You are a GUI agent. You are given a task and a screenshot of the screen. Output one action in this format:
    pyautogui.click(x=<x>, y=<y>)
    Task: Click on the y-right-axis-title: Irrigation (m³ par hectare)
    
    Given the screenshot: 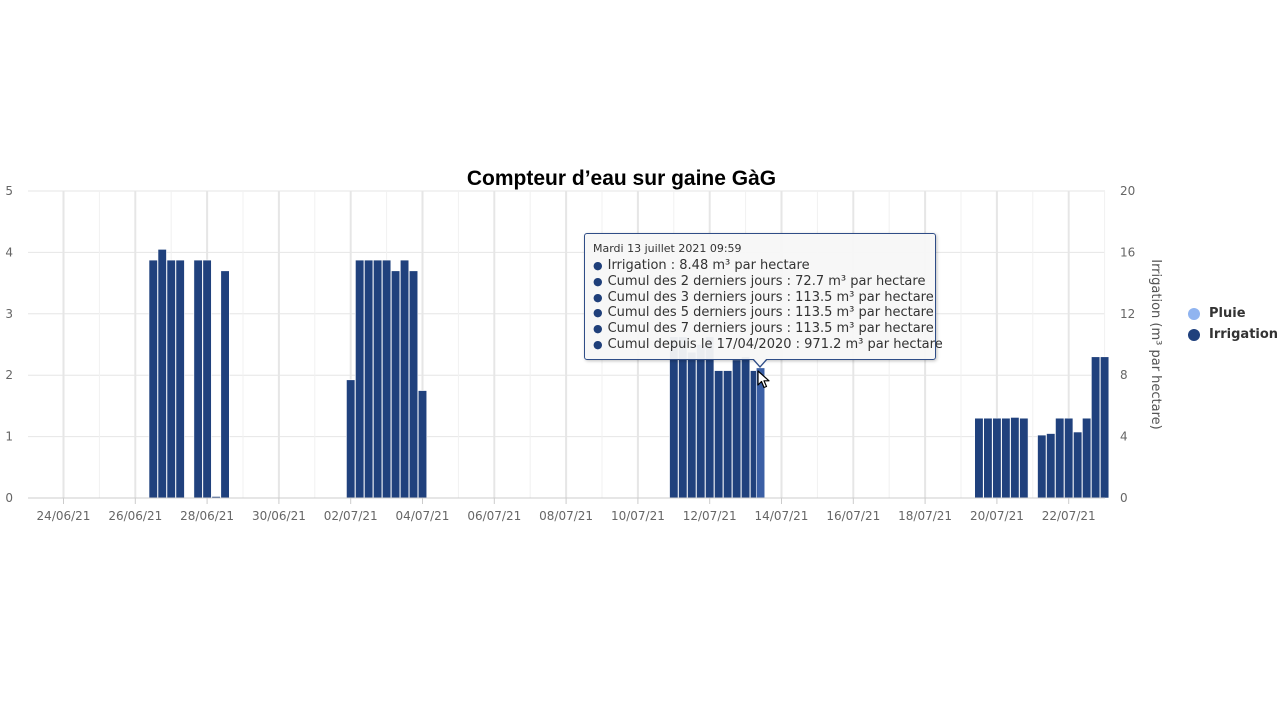 What is the action you would take?
    pyautogui.click(x=1155, y=344)
    